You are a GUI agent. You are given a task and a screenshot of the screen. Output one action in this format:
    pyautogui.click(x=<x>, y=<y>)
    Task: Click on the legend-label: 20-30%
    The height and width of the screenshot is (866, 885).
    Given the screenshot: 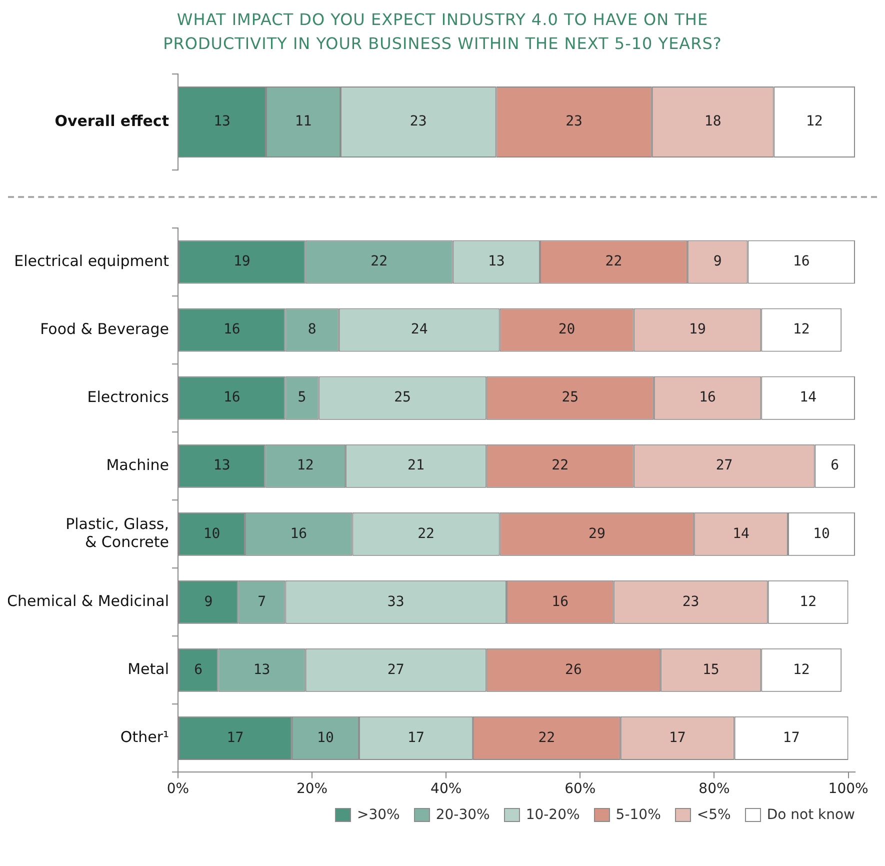 What is the action you would take?
    pyautogui.click(x=463, y=815)
    